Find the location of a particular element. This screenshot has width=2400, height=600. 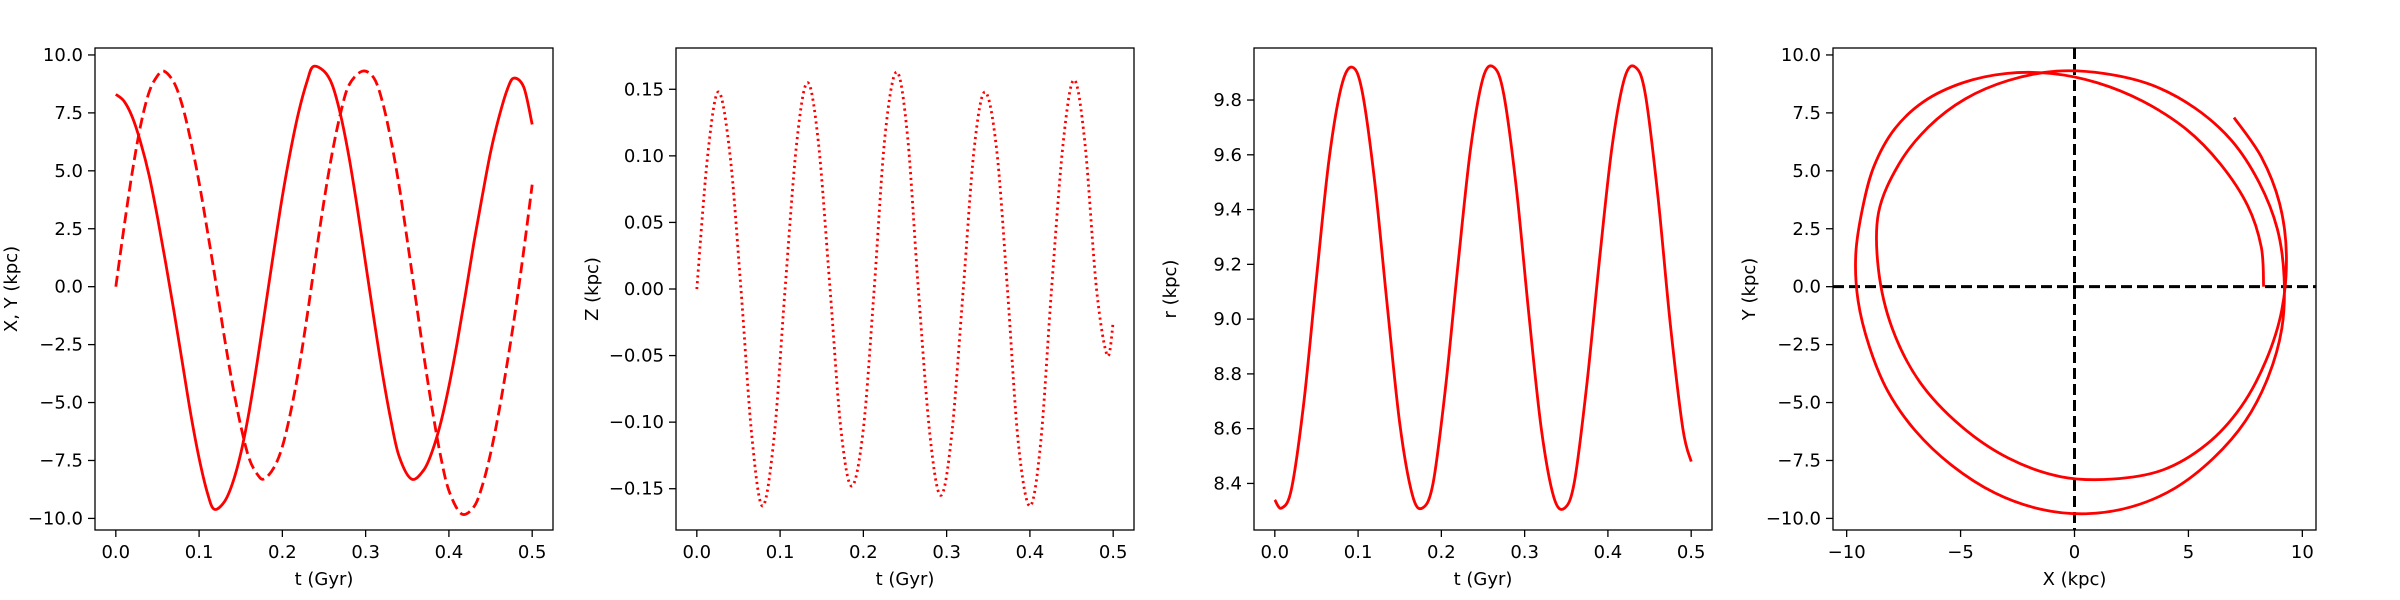

y-tick-label: 9.6 is located at coordinates (1227, 155).